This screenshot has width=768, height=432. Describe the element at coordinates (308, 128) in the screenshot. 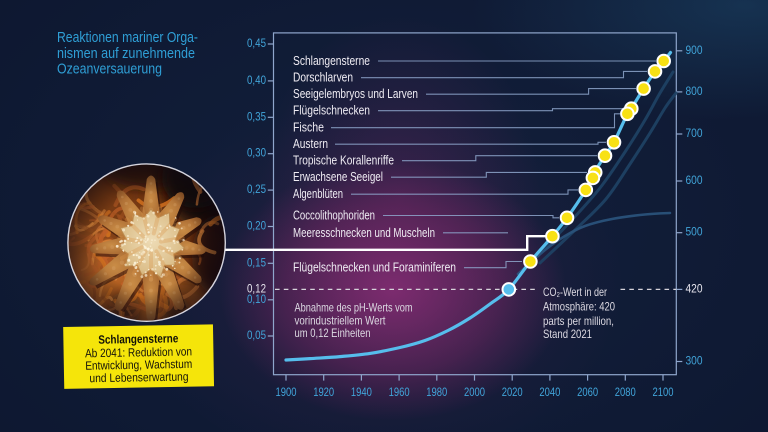

I see `svg-text: Fische` at that location.